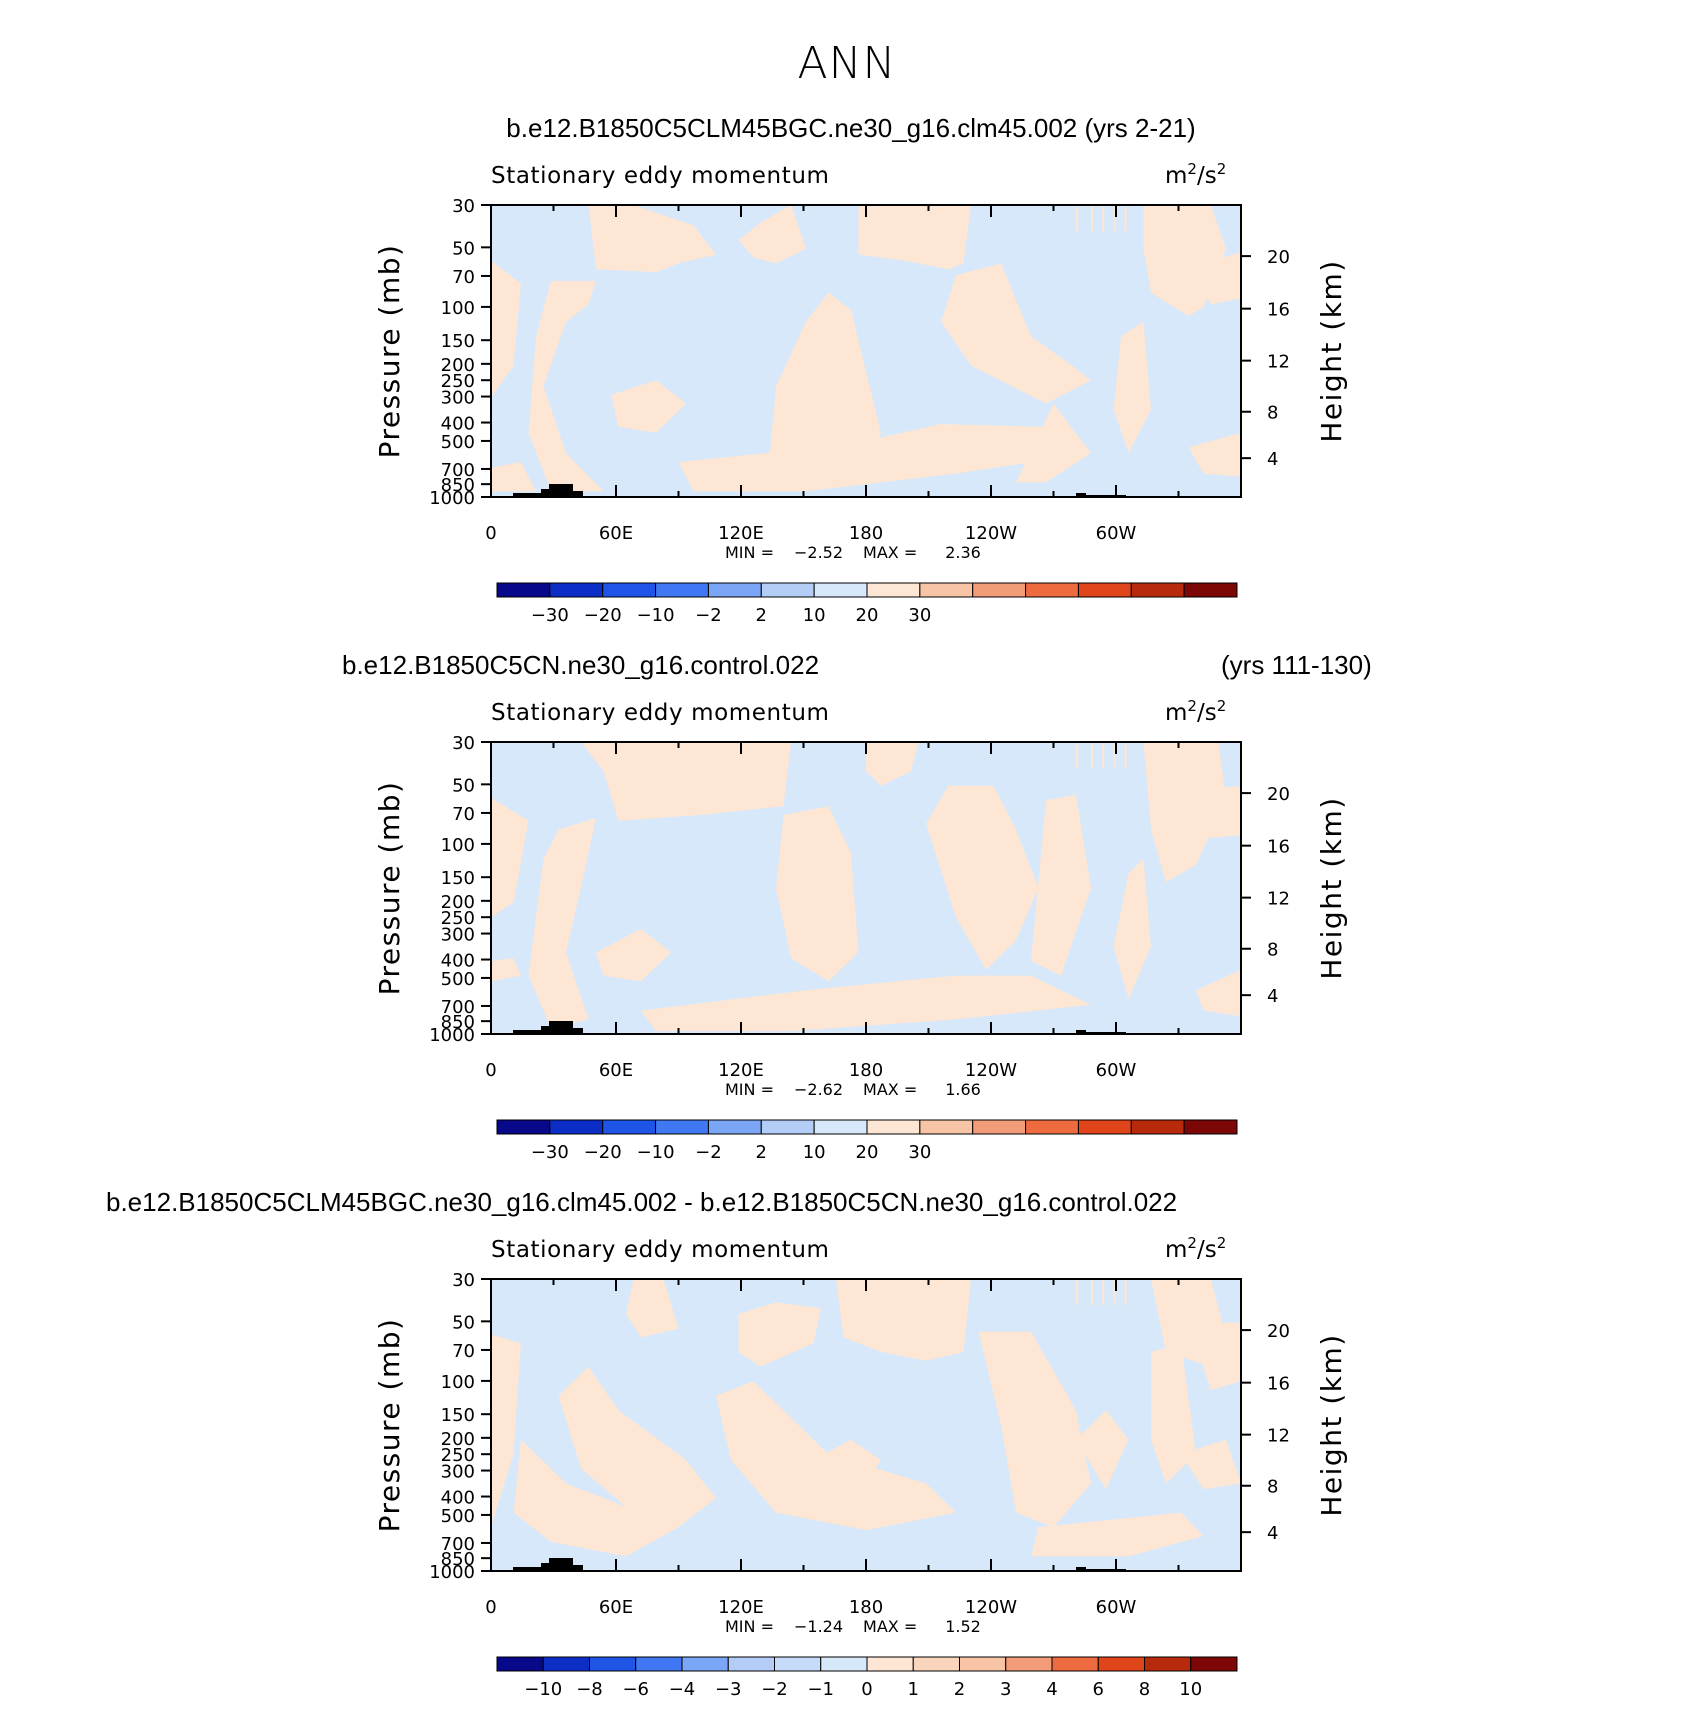  Describe the element at coordinates (1005, 1689) in the screenshot. I see `colorbar-label: 3` at that location.